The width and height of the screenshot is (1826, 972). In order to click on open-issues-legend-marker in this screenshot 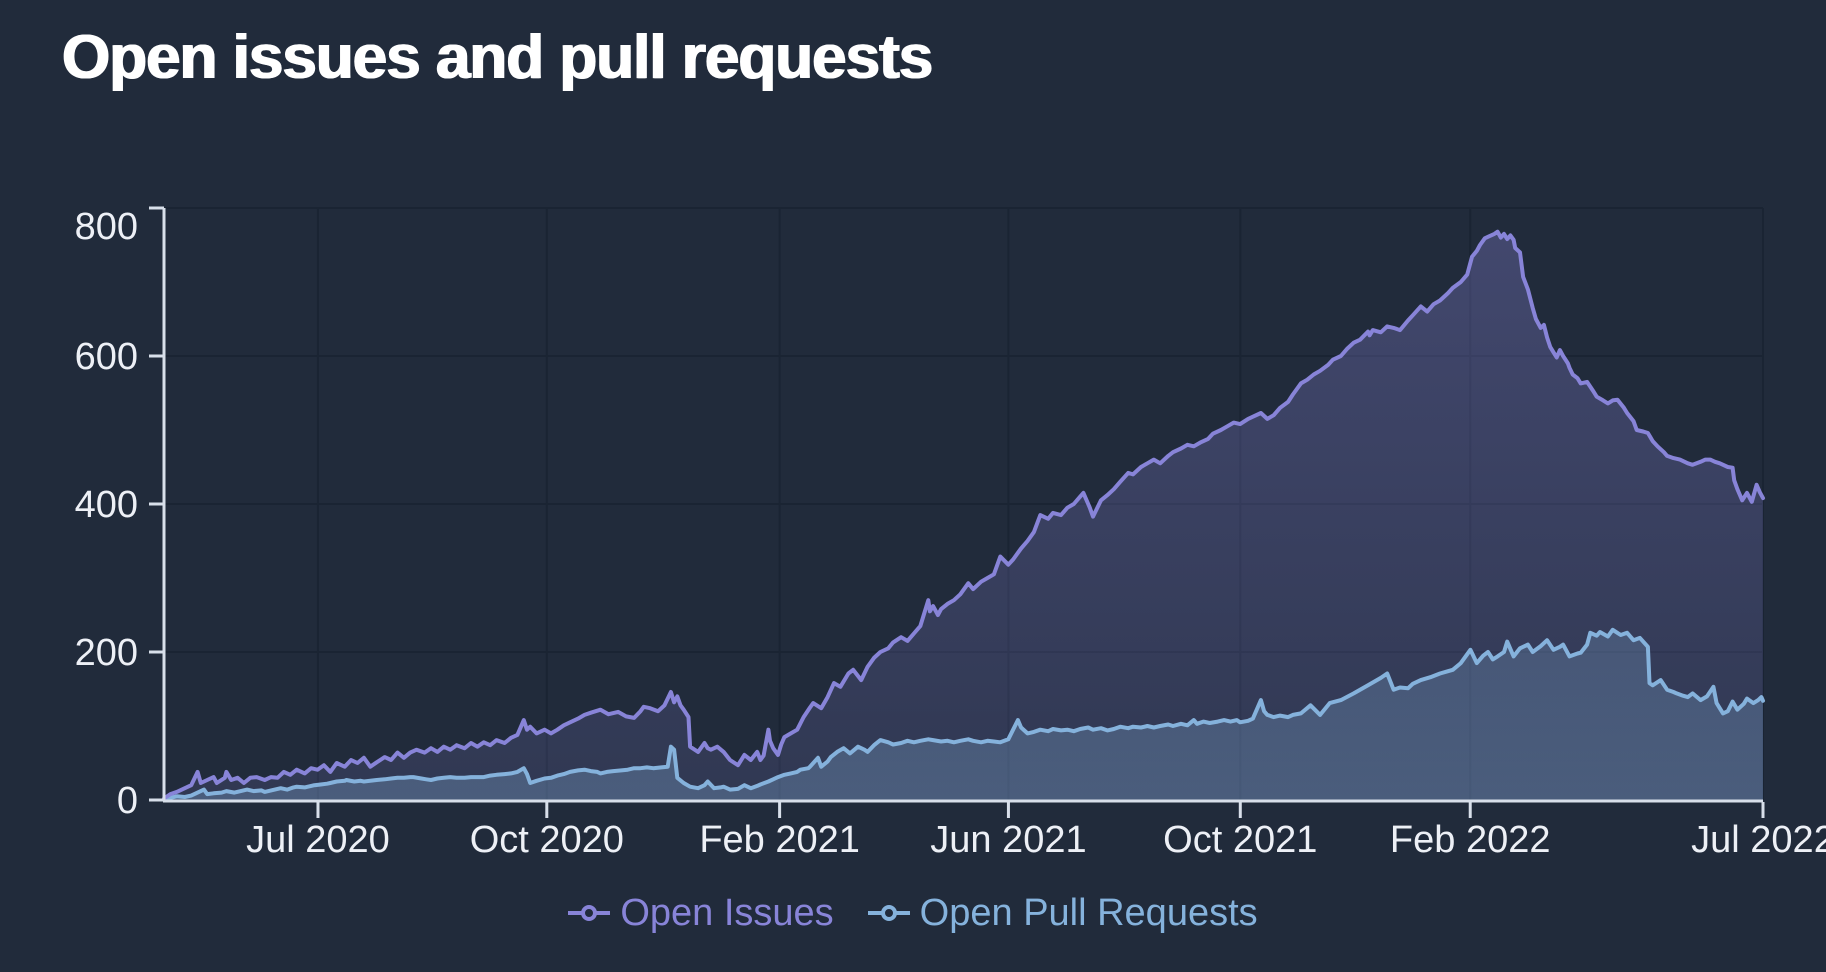, I will do `click(589, 913)`.